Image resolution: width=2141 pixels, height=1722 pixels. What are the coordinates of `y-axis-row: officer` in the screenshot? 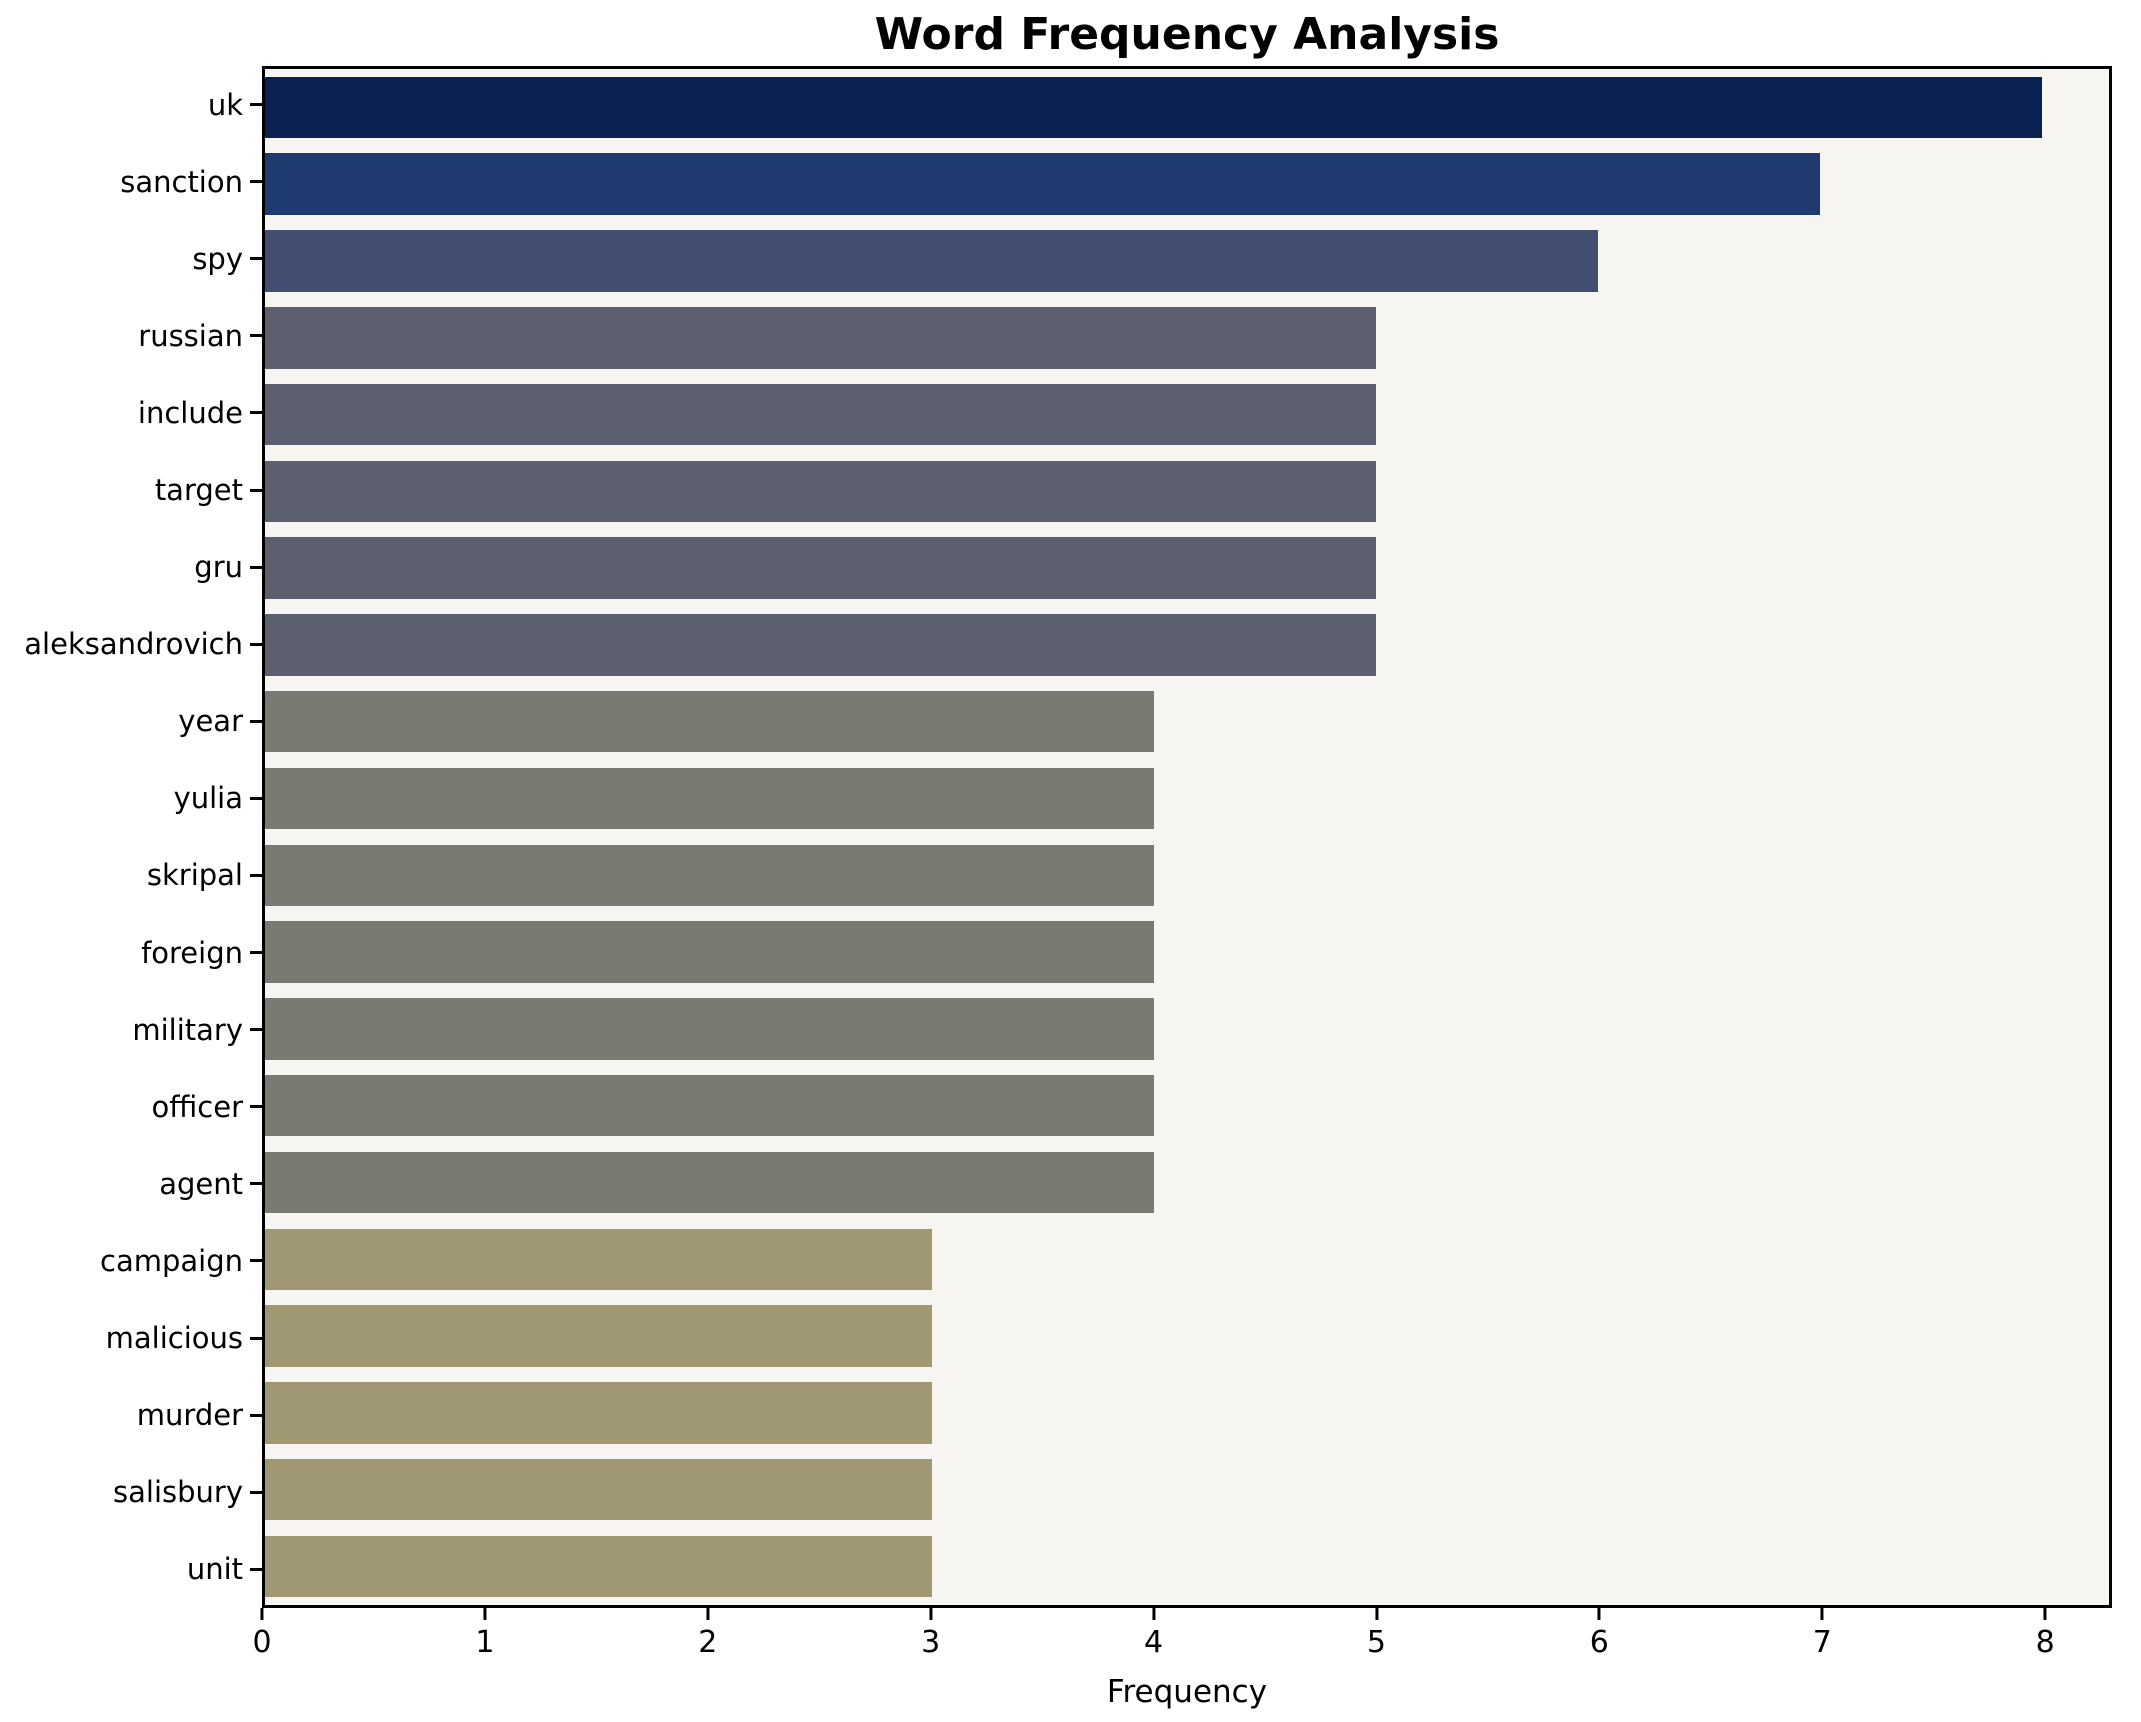 It's located at (131, 1106).